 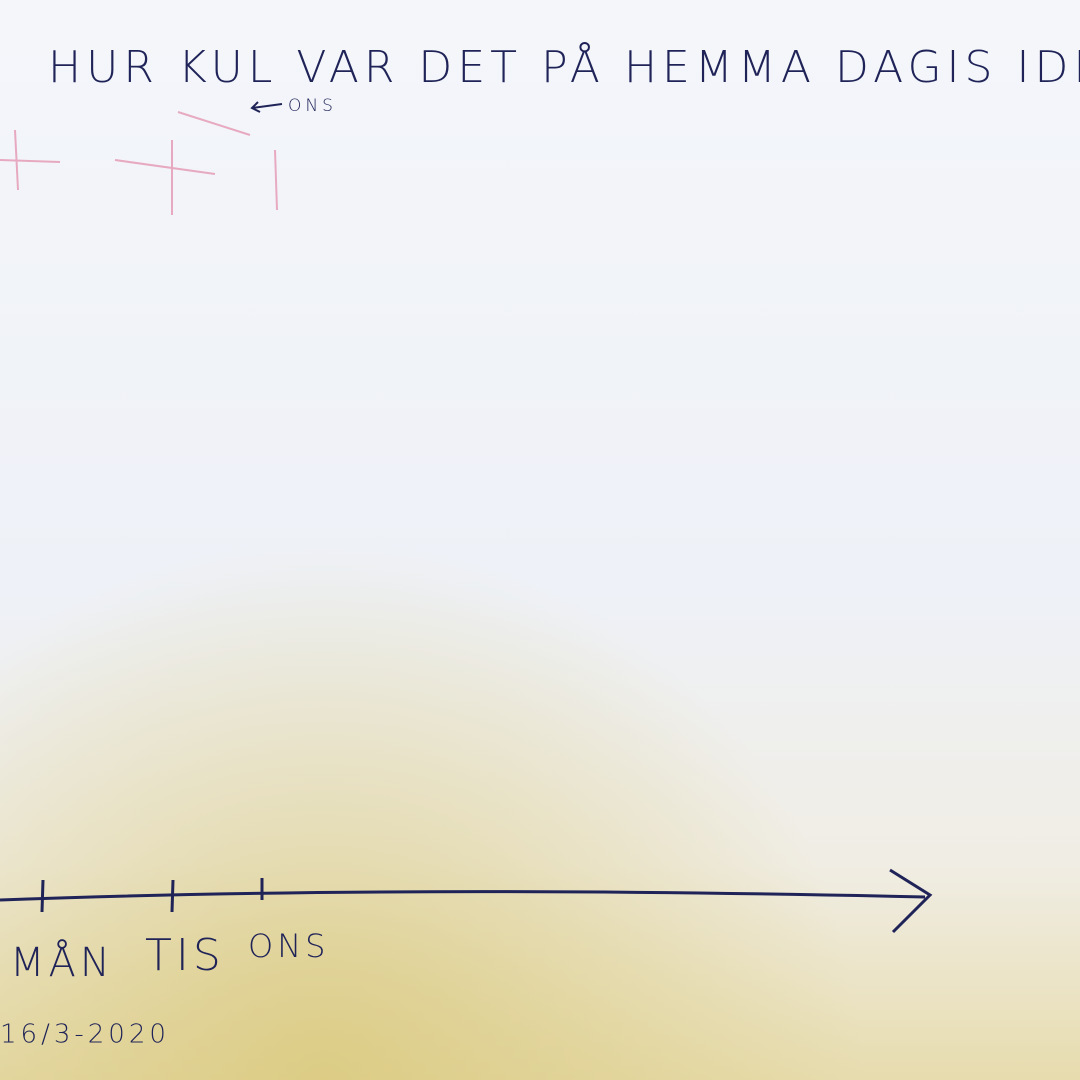 I want to click on date: 16/3-2020, so click(x=85, y=1035).